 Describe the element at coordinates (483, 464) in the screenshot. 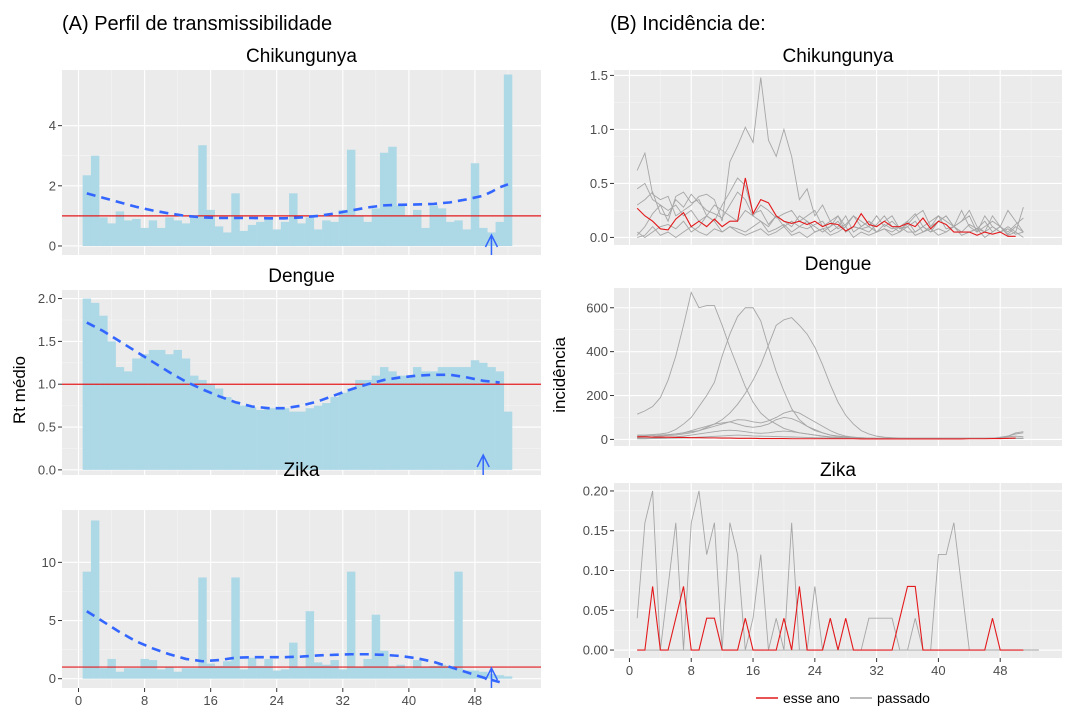

I see `panel-a-dengue-current-week-arrow` at that location.